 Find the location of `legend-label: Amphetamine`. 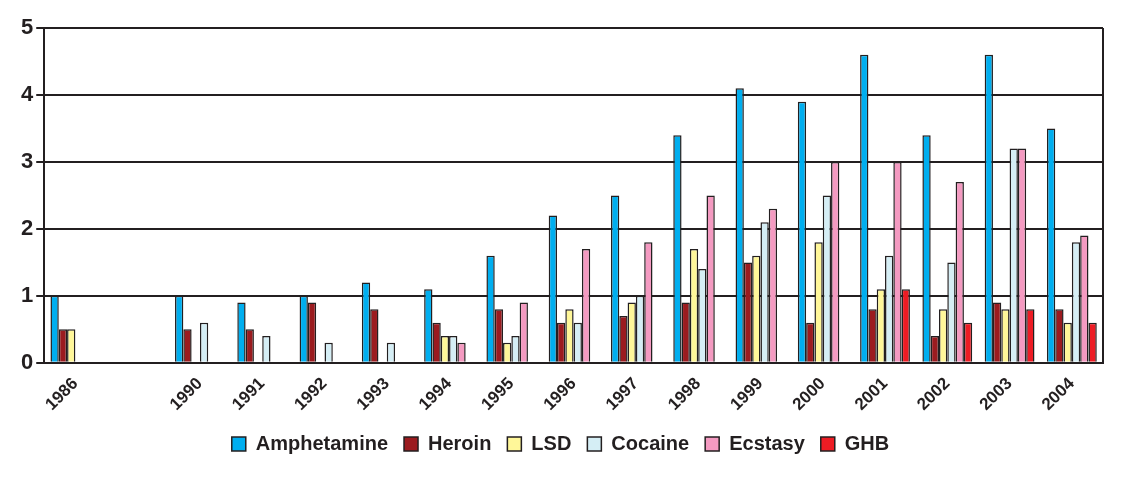

legend-label: Amphetamine is located at coordinates (322, 442).